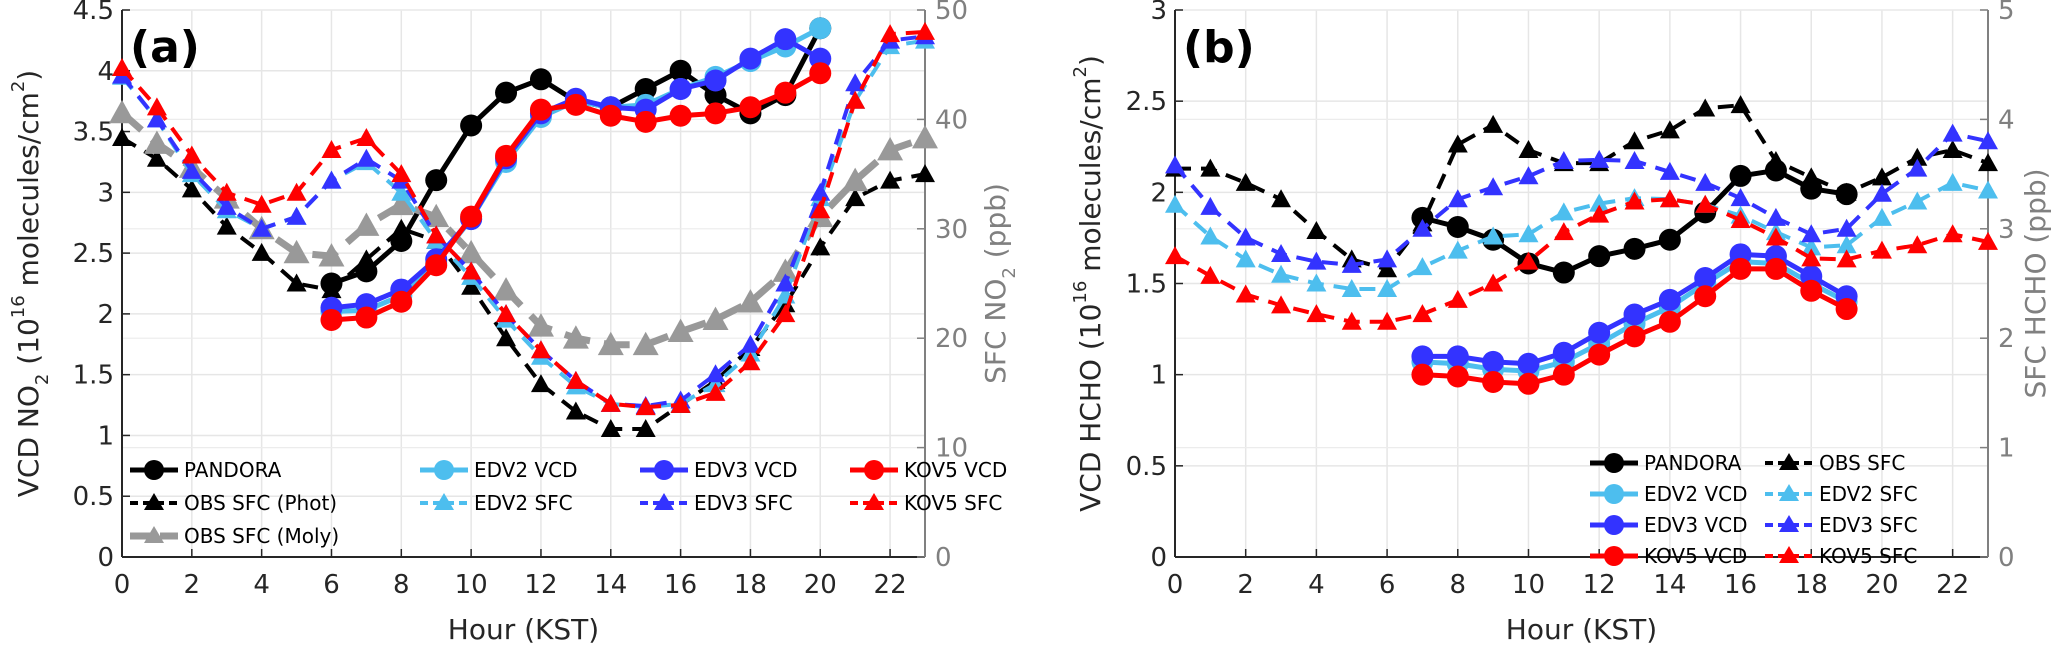  I want to click on legend-label: EDV3 VCD, so click(1696, 525).